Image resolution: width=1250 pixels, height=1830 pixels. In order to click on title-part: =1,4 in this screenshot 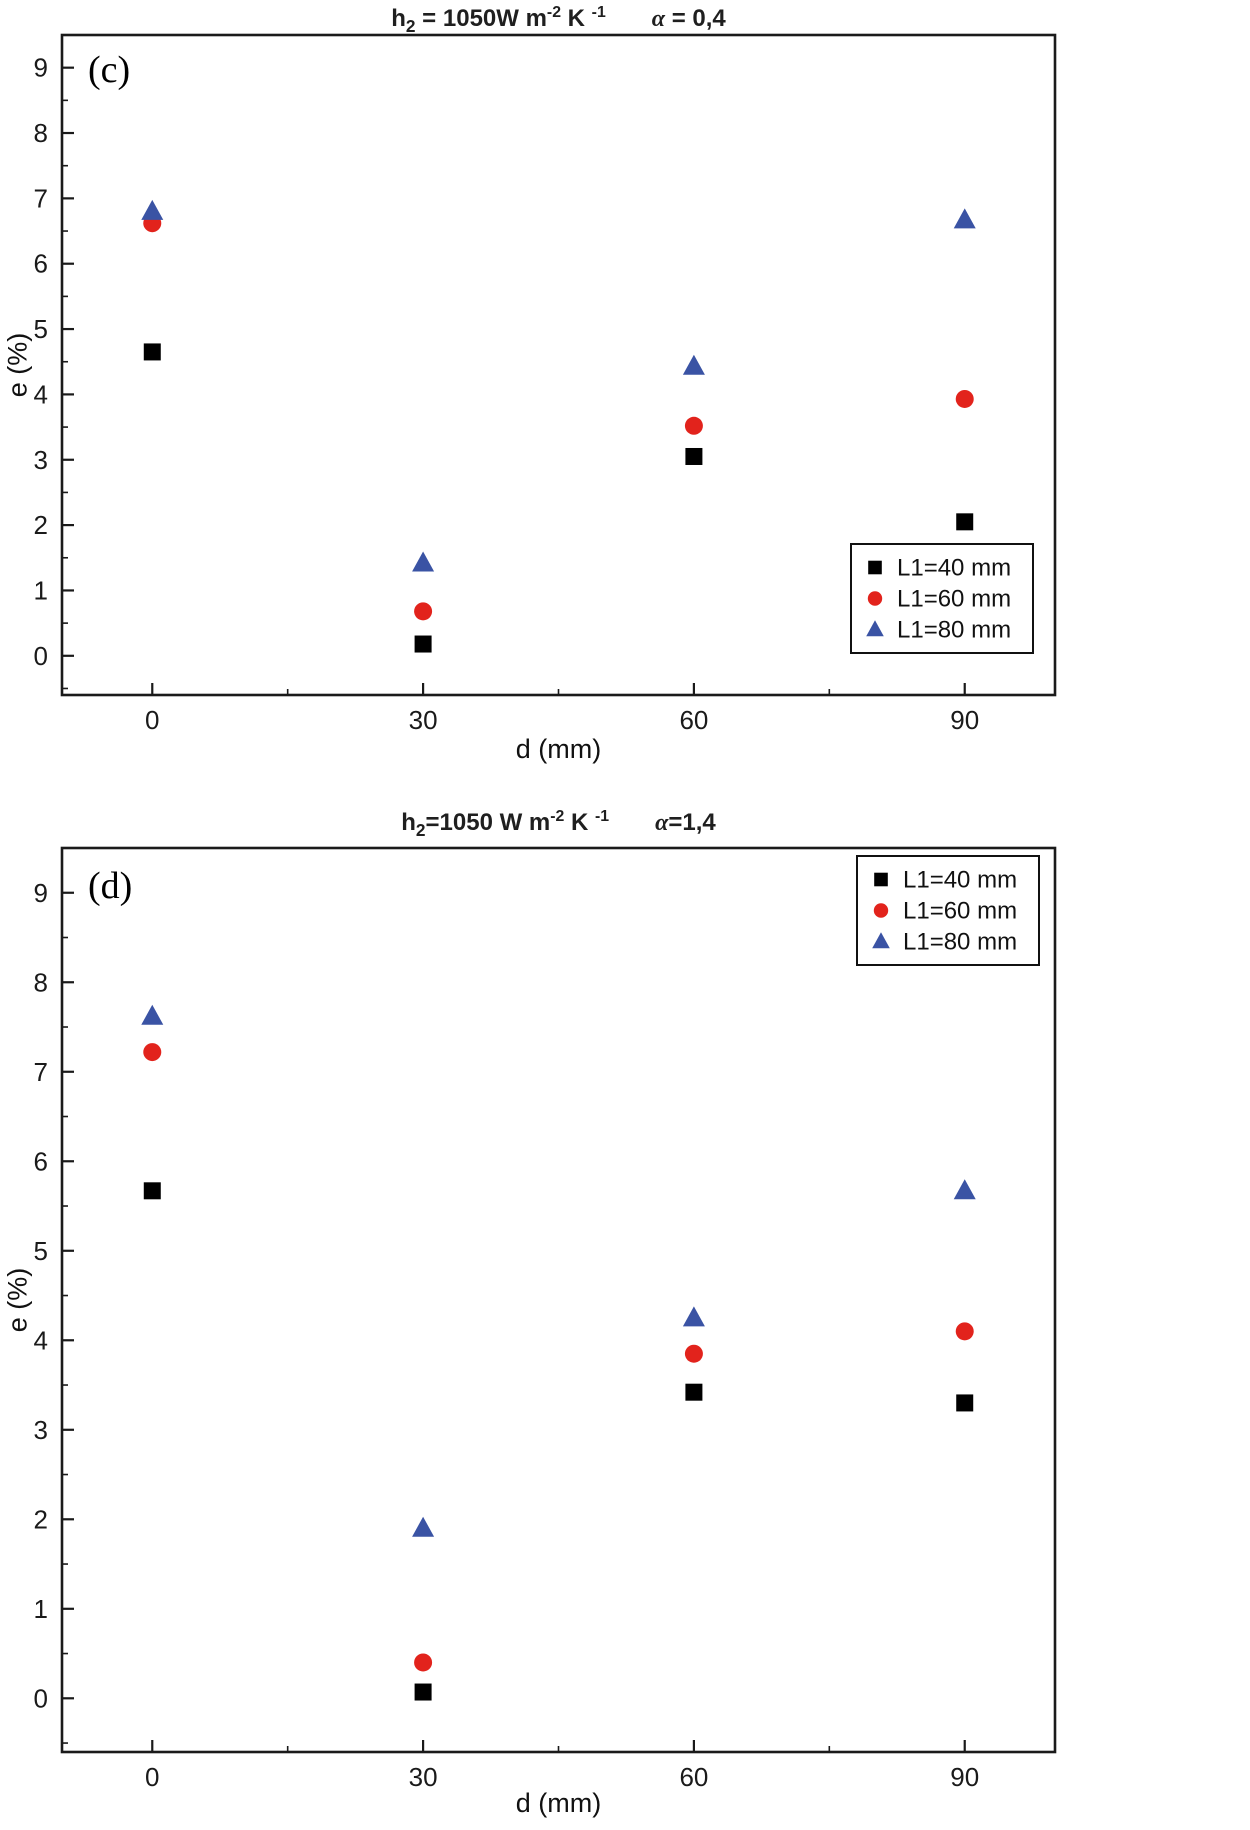, I will do `click(692, 822)`.